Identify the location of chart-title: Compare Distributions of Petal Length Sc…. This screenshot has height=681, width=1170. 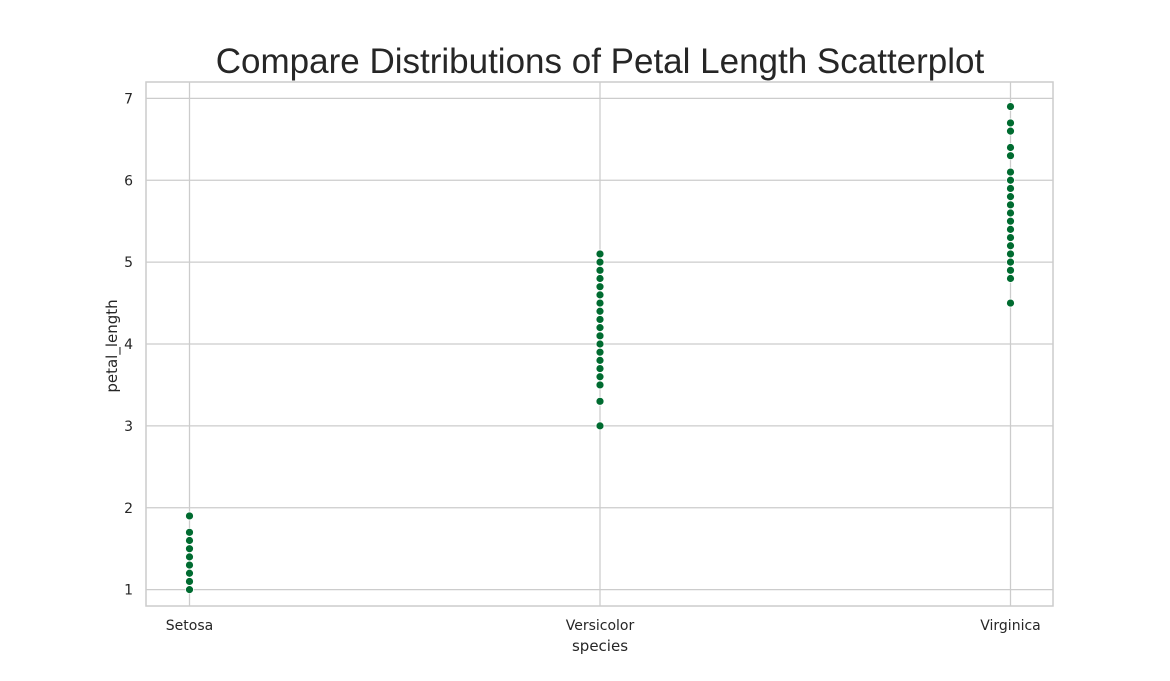
(600, 61).